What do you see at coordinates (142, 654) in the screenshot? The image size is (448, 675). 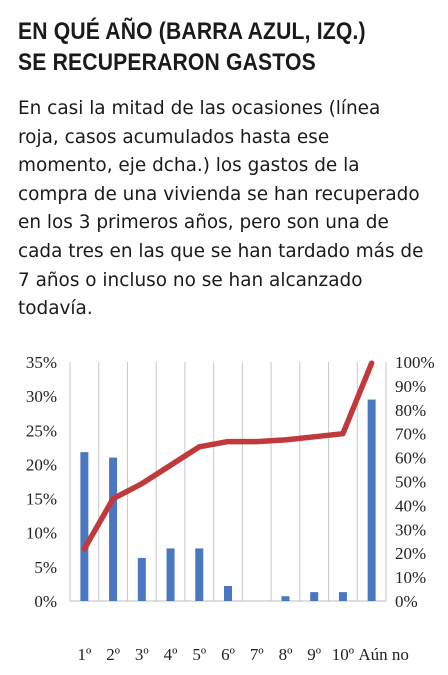 I see `x-axis-tick-label: 3º` at bounding box center [142, 654].